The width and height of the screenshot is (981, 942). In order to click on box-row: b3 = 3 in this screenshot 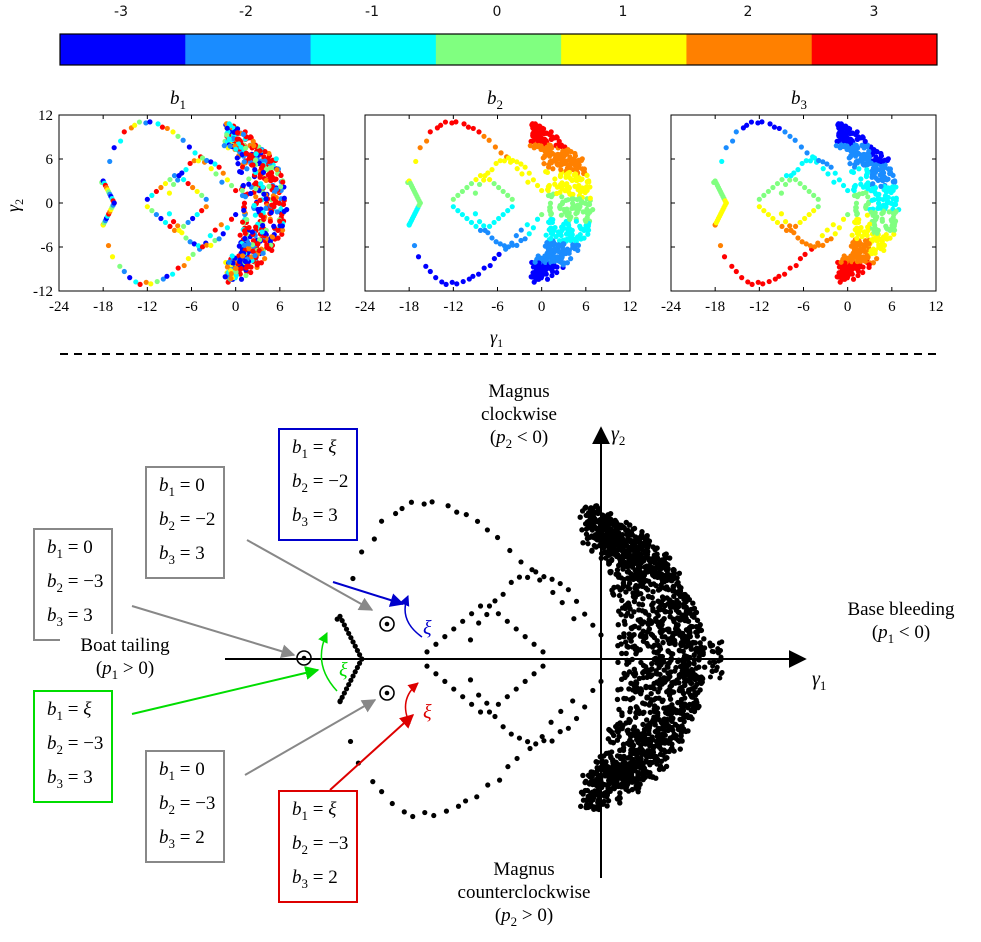, I will do `click(182, 554)`.